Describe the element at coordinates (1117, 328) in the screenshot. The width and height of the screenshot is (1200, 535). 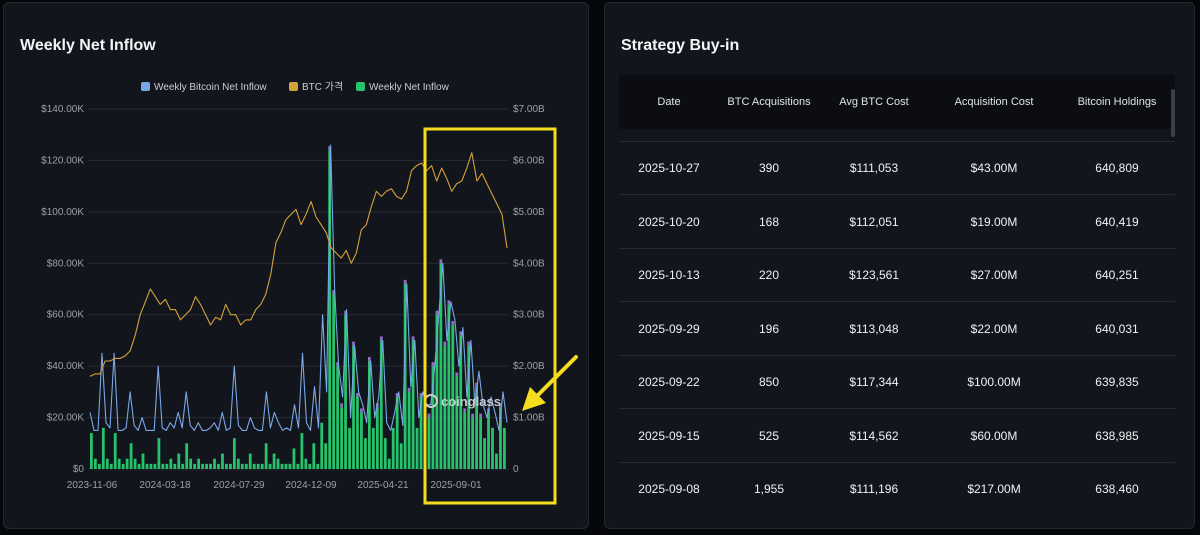
I see `cell-bitcoin-holdings: 640,031` at that location.